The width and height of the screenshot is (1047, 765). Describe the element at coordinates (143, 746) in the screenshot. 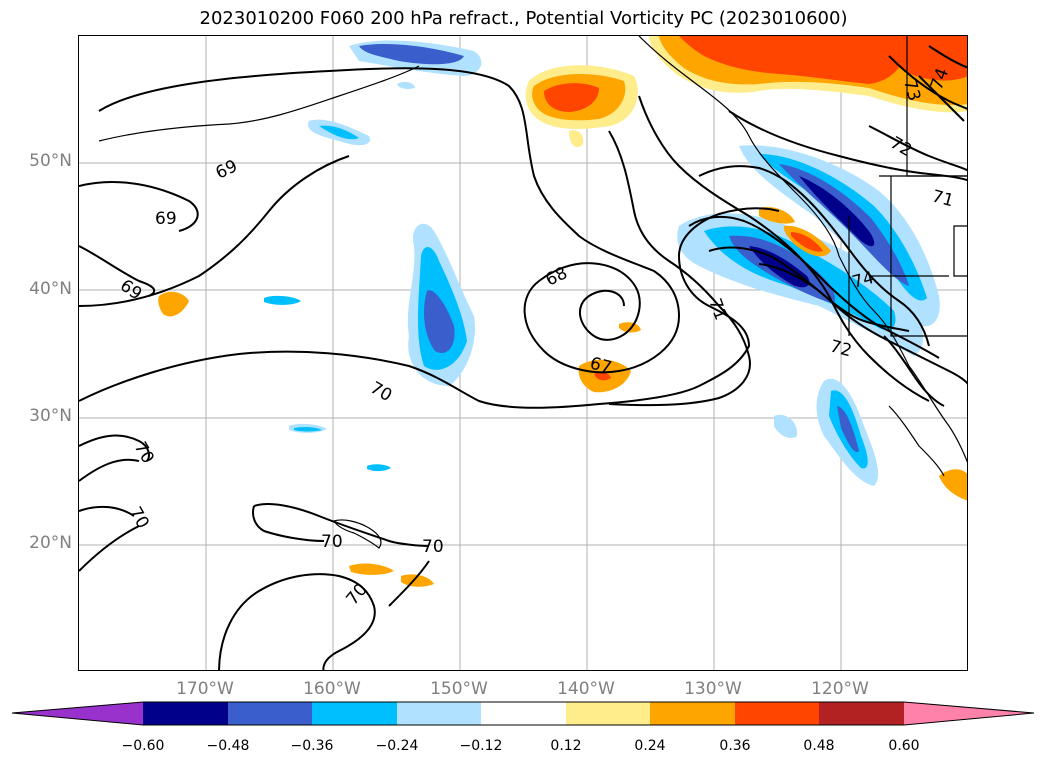

I see `colorbar-tick: −0.60` at that location.